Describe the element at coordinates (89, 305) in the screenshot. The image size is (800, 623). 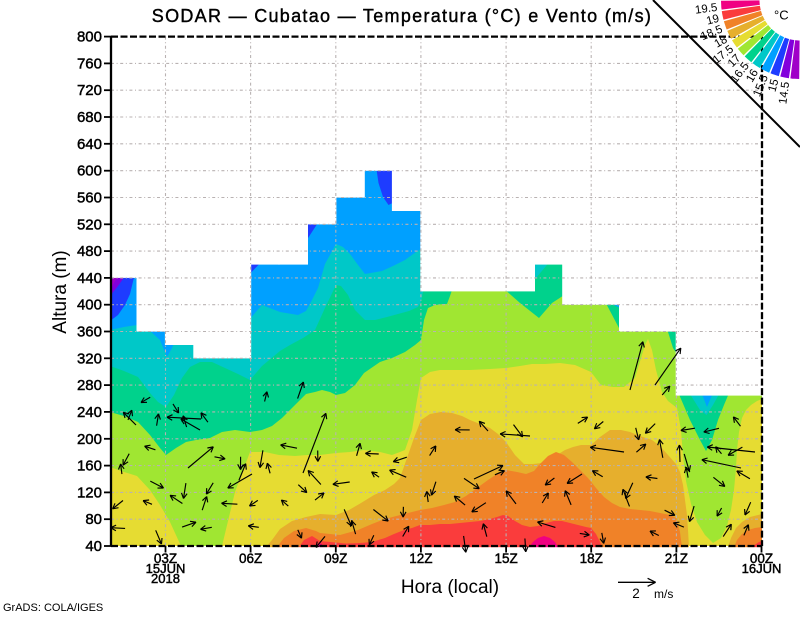
I see `svg-text: 400` at that location.